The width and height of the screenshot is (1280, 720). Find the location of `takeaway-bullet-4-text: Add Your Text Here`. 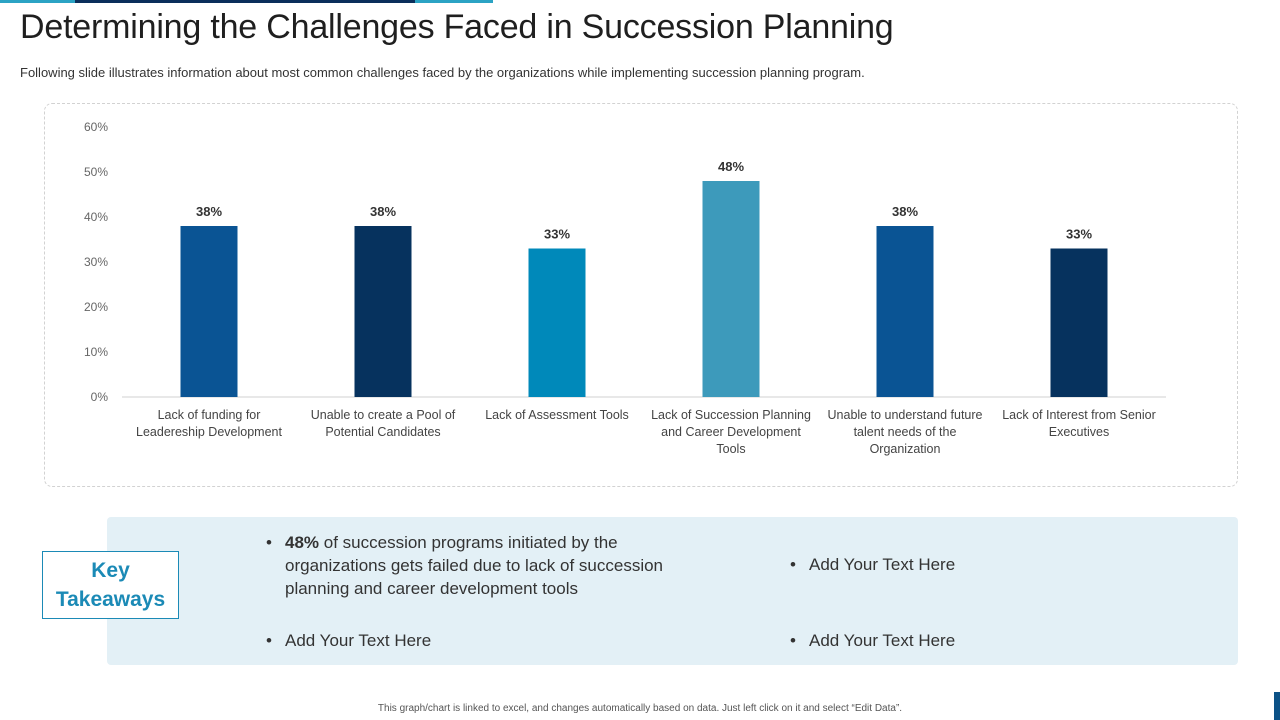

takeaway-bullet-4-text: Add Your Text Here is located at coordinates (882, 640).